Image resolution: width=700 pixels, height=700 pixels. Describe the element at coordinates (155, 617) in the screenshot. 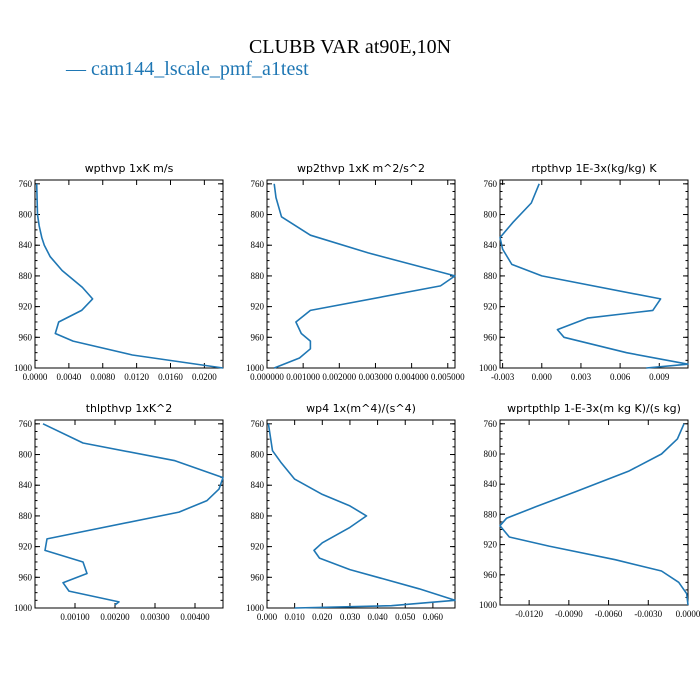

I see `x-tick-label: 0.00300` at that location.